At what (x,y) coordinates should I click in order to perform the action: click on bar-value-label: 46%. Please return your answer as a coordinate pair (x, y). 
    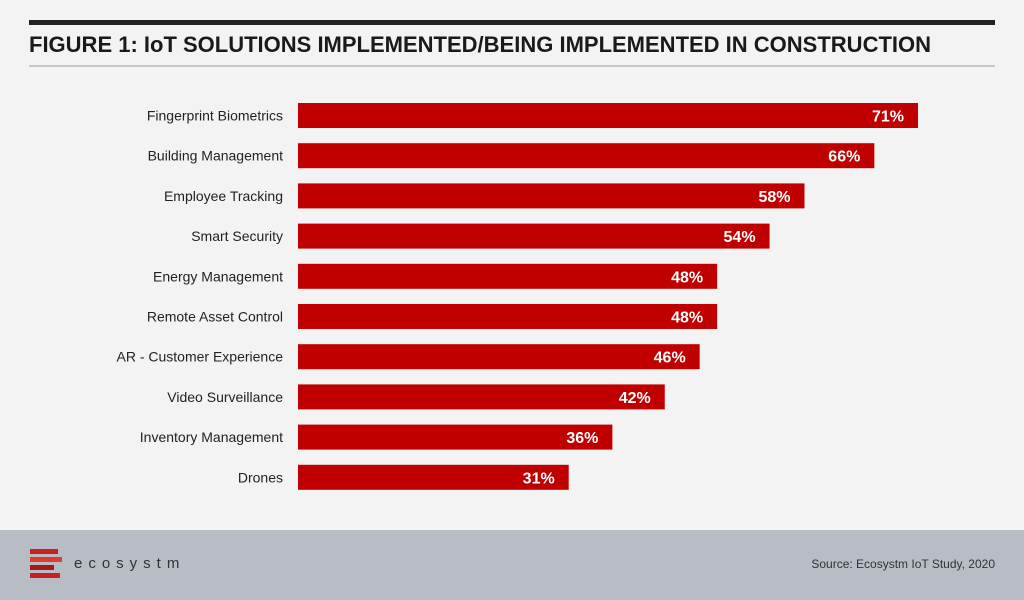
    Looking at the image, I should click on (670, 358).